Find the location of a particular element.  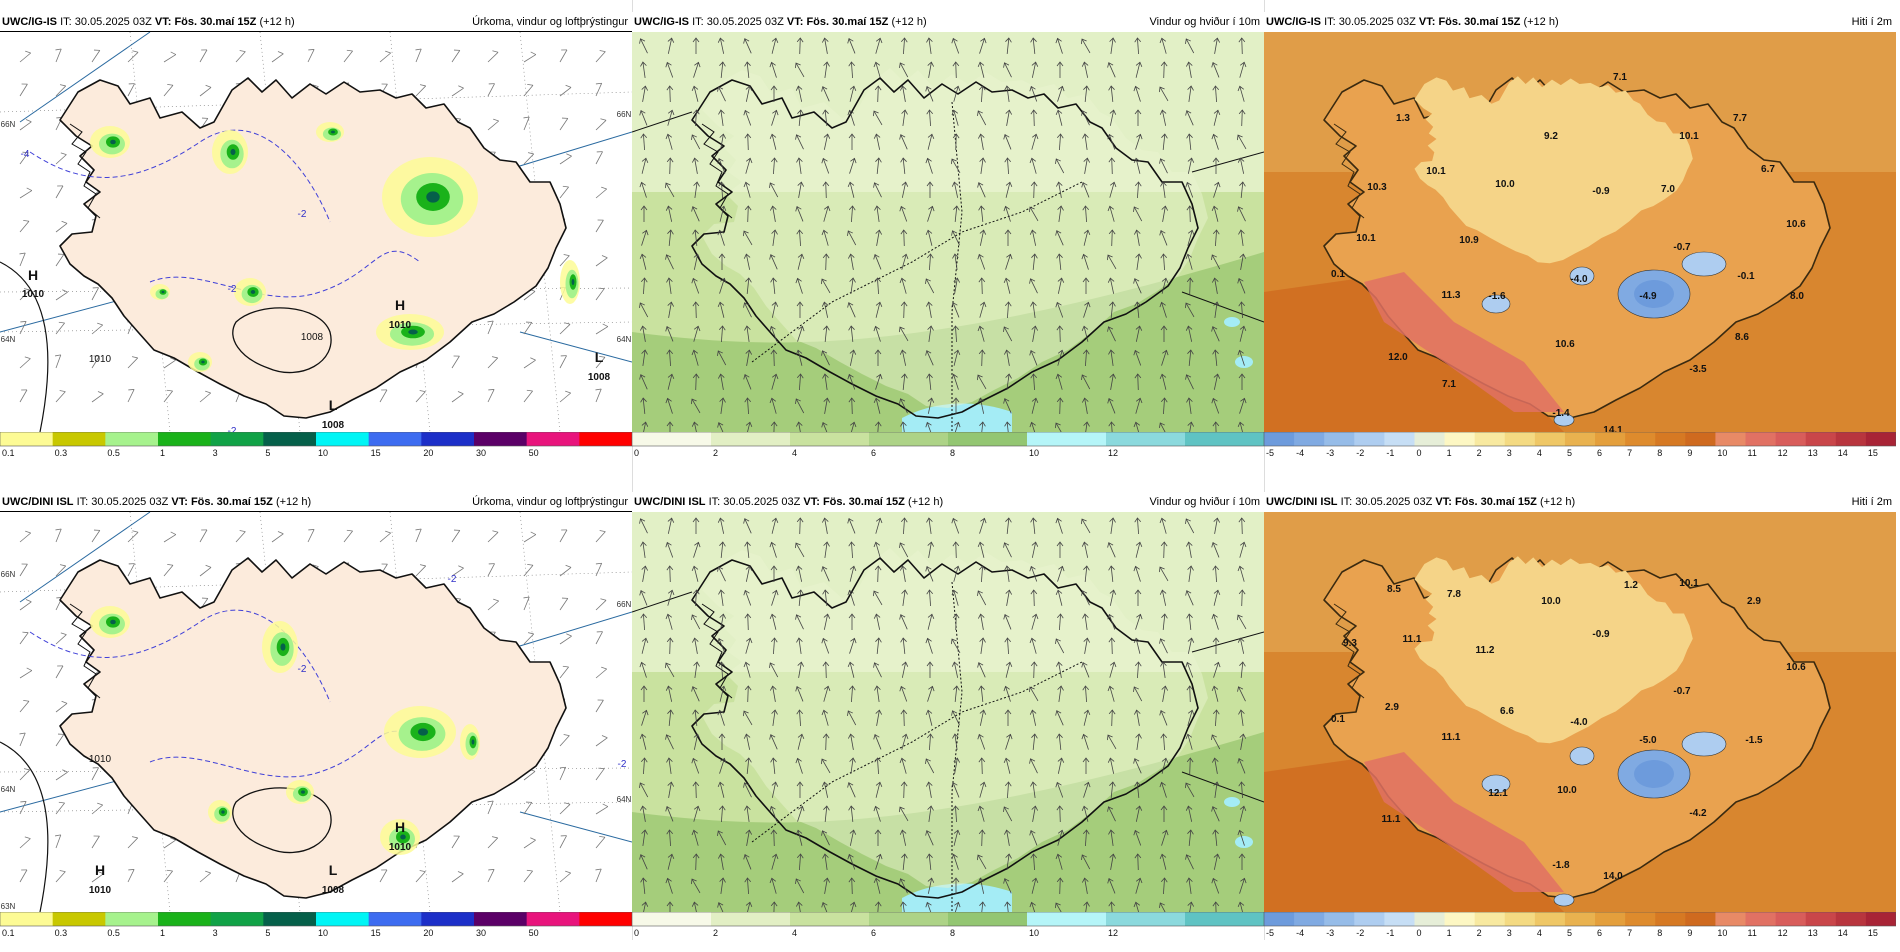

legend-tick: 0.5 is located at coordinates (113, 933).